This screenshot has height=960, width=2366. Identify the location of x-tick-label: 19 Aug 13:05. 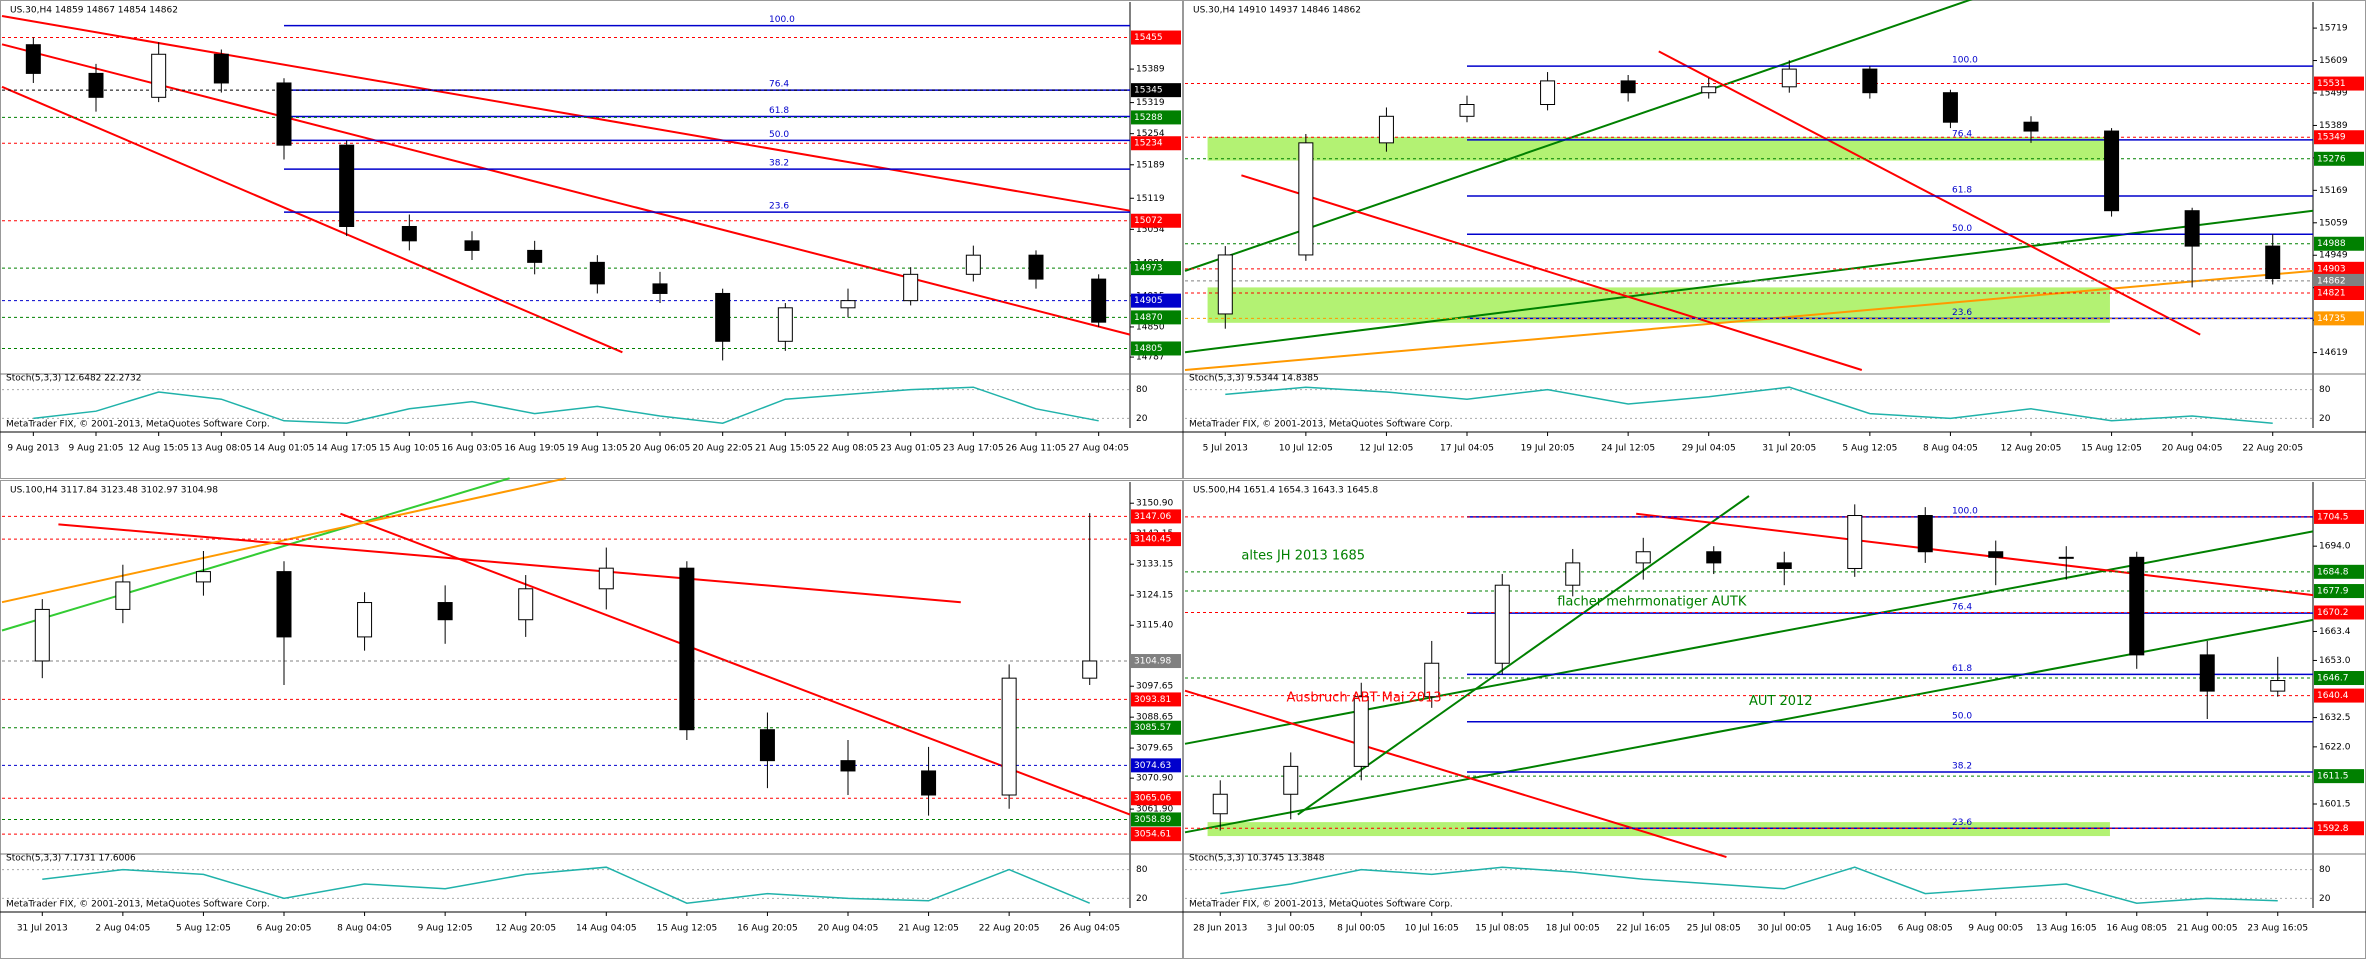
(597, 449).